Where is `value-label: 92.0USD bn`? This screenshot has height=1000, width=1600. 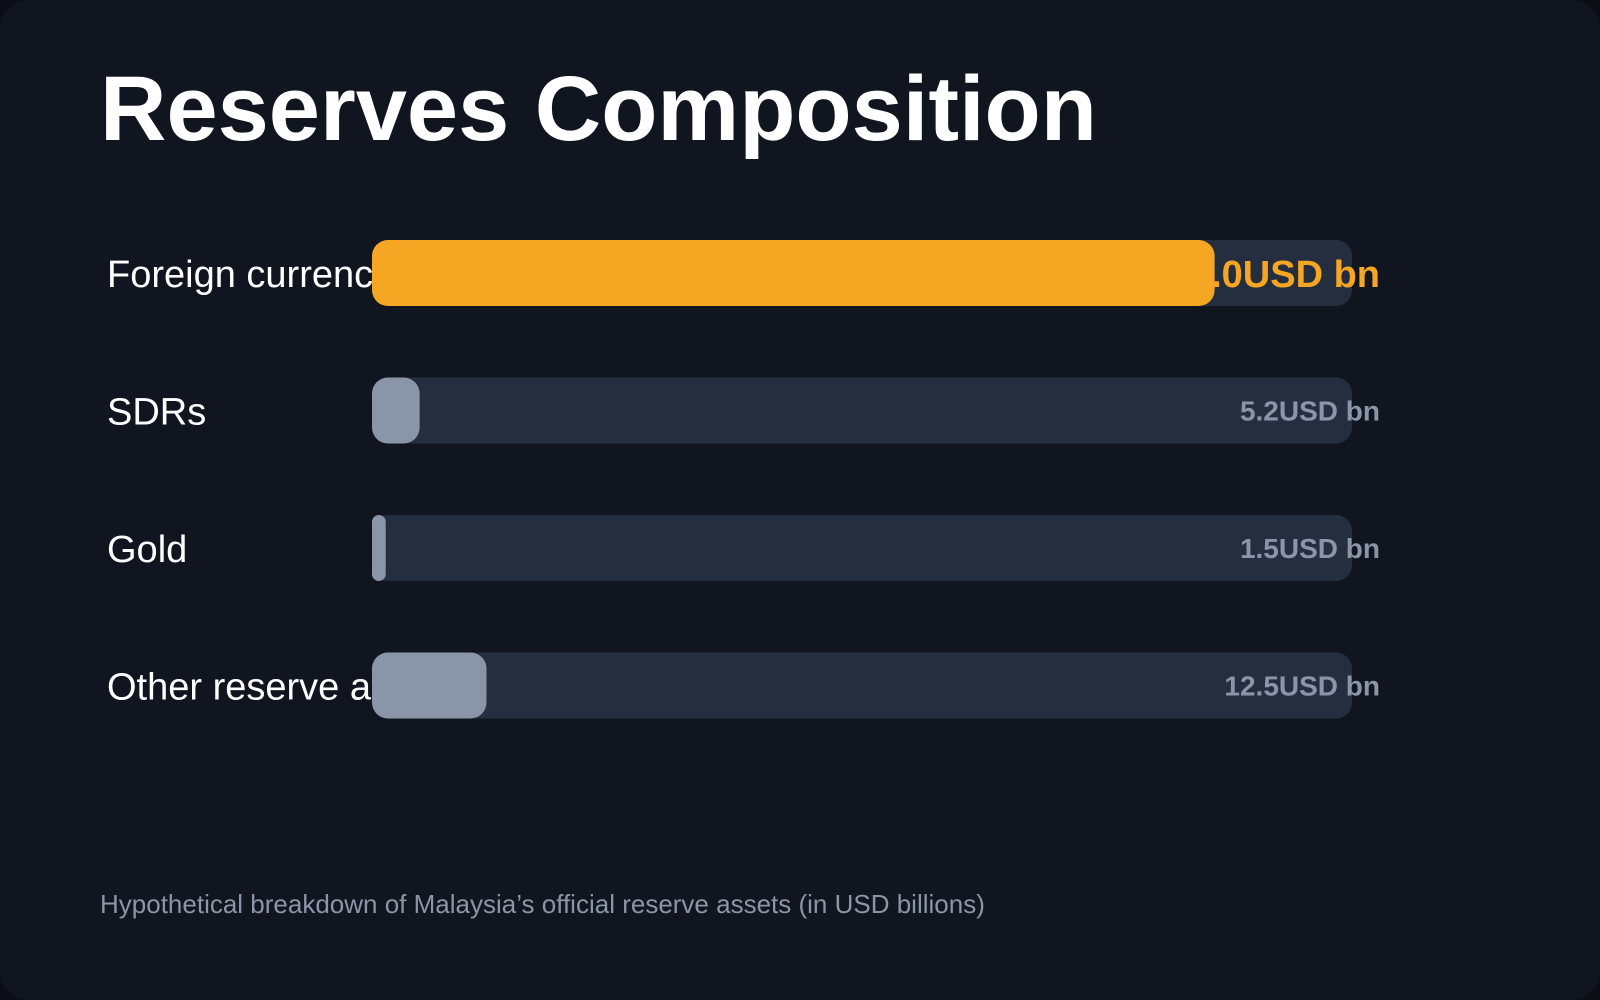
value-label: 92.0USD bn is located at coordinates (1274, 275).